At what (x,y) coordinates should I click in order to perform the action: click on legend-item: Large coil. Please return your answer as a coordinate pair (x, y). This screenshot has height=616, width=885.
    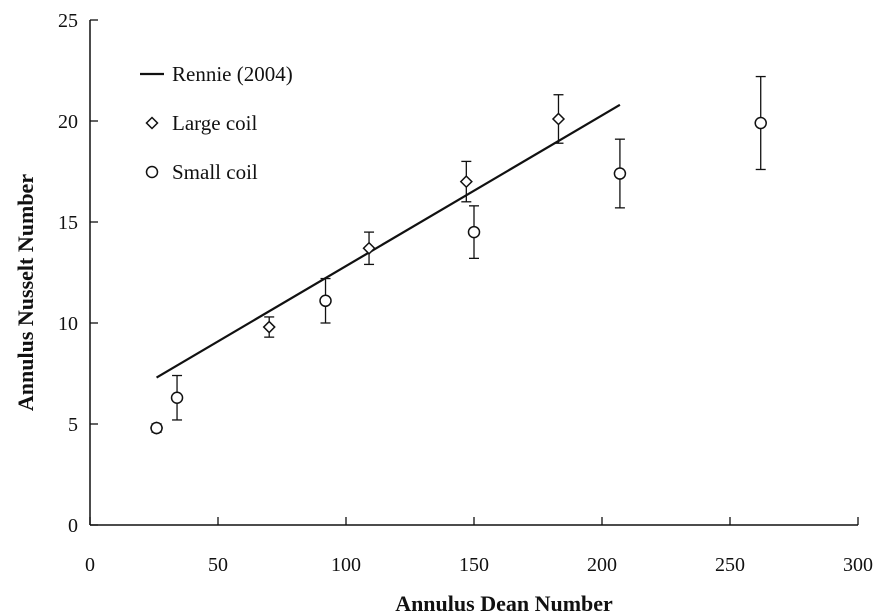
    Looking at the image, I should click on (201, 123).